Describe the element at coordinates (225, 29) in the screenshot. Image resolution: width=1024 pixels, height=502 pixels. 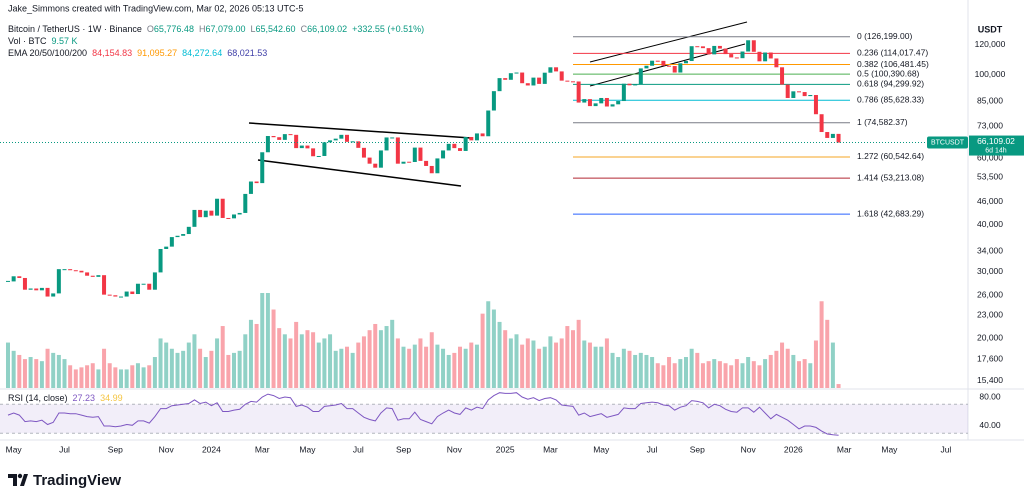
I see `ohlc-value: 67,079.00` at that location.